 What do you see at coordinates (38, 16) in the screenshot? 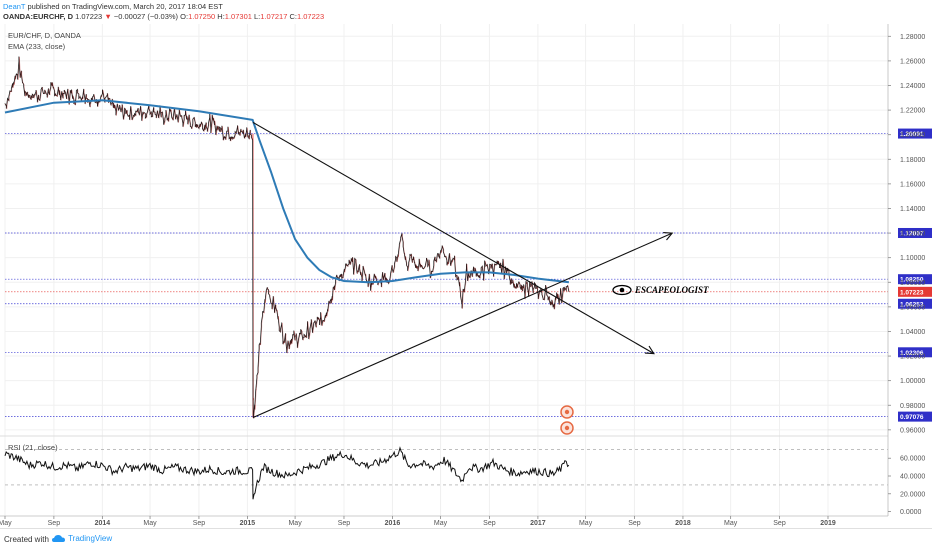
I see `symbol-label: OANDA:EURCHF, D` at bounding box center [38, 16].